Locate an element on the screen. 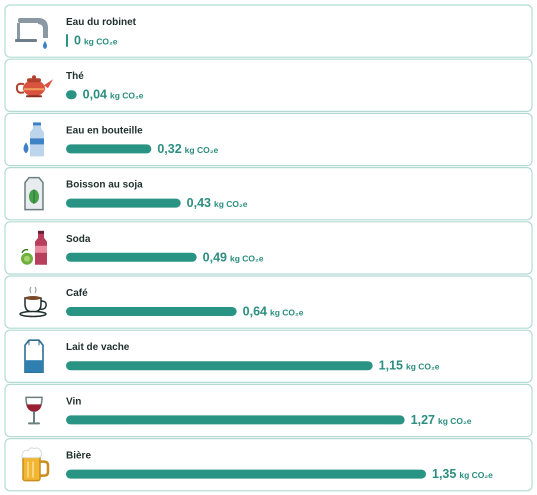 This screenshot has width=537, height=495. soy-milk-carton-icon is located at coordinates (34, 193).